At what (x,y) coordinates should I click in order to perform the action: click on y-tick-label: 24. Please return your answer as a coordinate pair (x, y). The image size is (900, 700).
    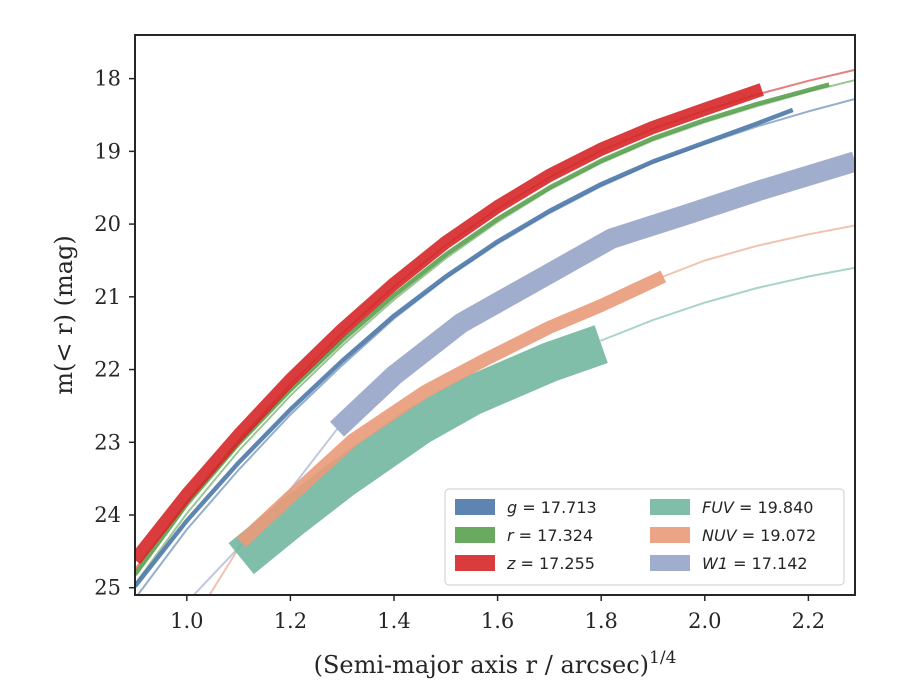
    Looking at the image, I should click on (107, 515).